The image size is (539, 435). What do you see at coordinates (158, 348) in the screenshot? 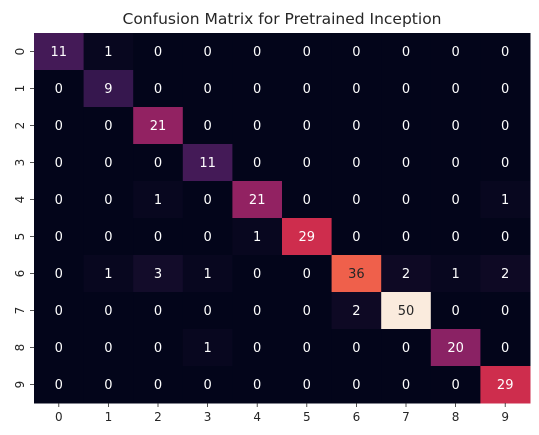
I see `cell-value-8-2: 0` at bounding box center [158, 348].